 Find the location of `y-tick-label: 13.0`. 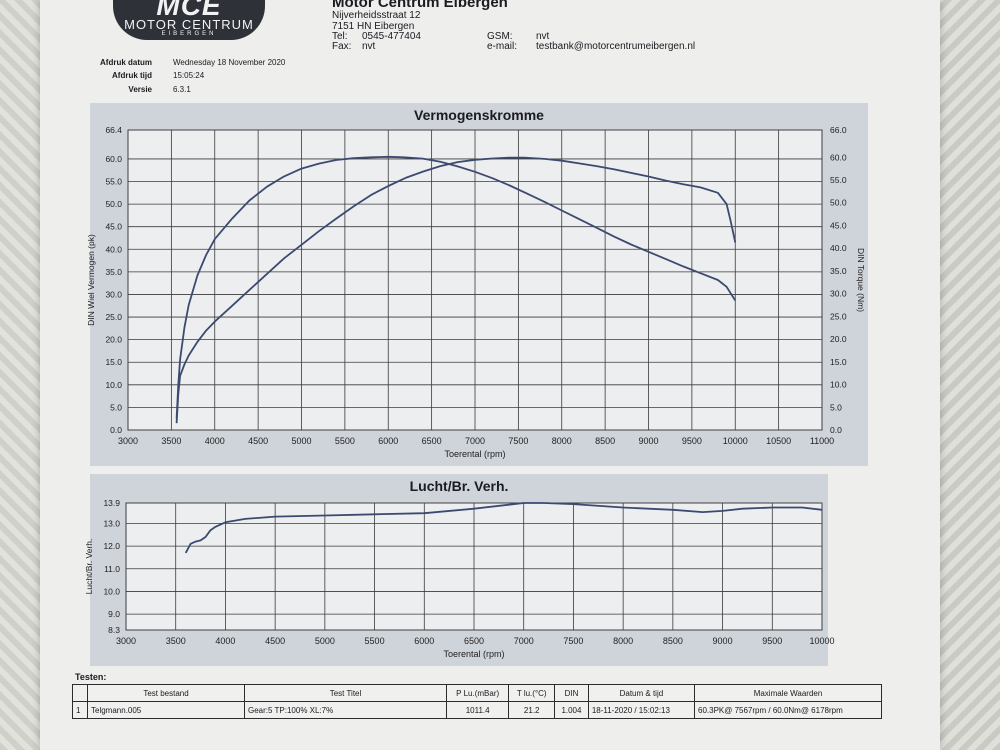

y-tick-label: 13.0 is located at coordinates (111, 523).